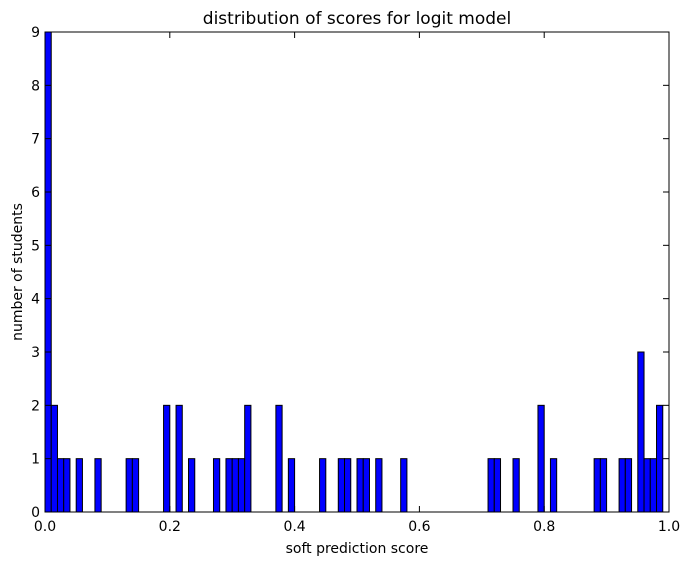 This screenshot has width=691, height=564. What do you see at coordinates (35, 86) in the screenshot?
I see `y-tick-label: 8` at bounding box center [35, 86].